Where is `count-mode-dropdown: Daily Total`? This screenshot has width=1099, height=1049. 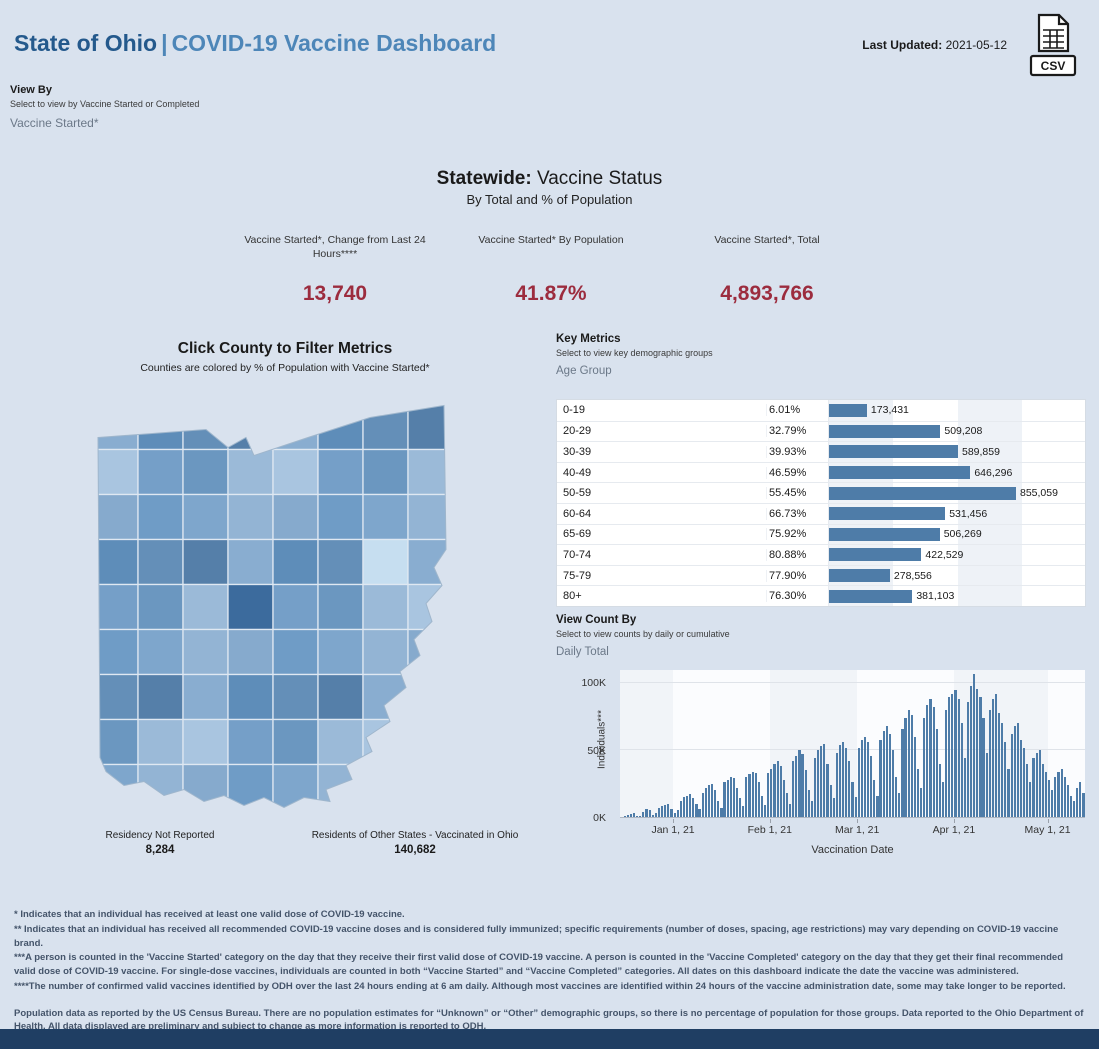 count-mode-dropdown: Daily Total is located at coordinates (582, 652).